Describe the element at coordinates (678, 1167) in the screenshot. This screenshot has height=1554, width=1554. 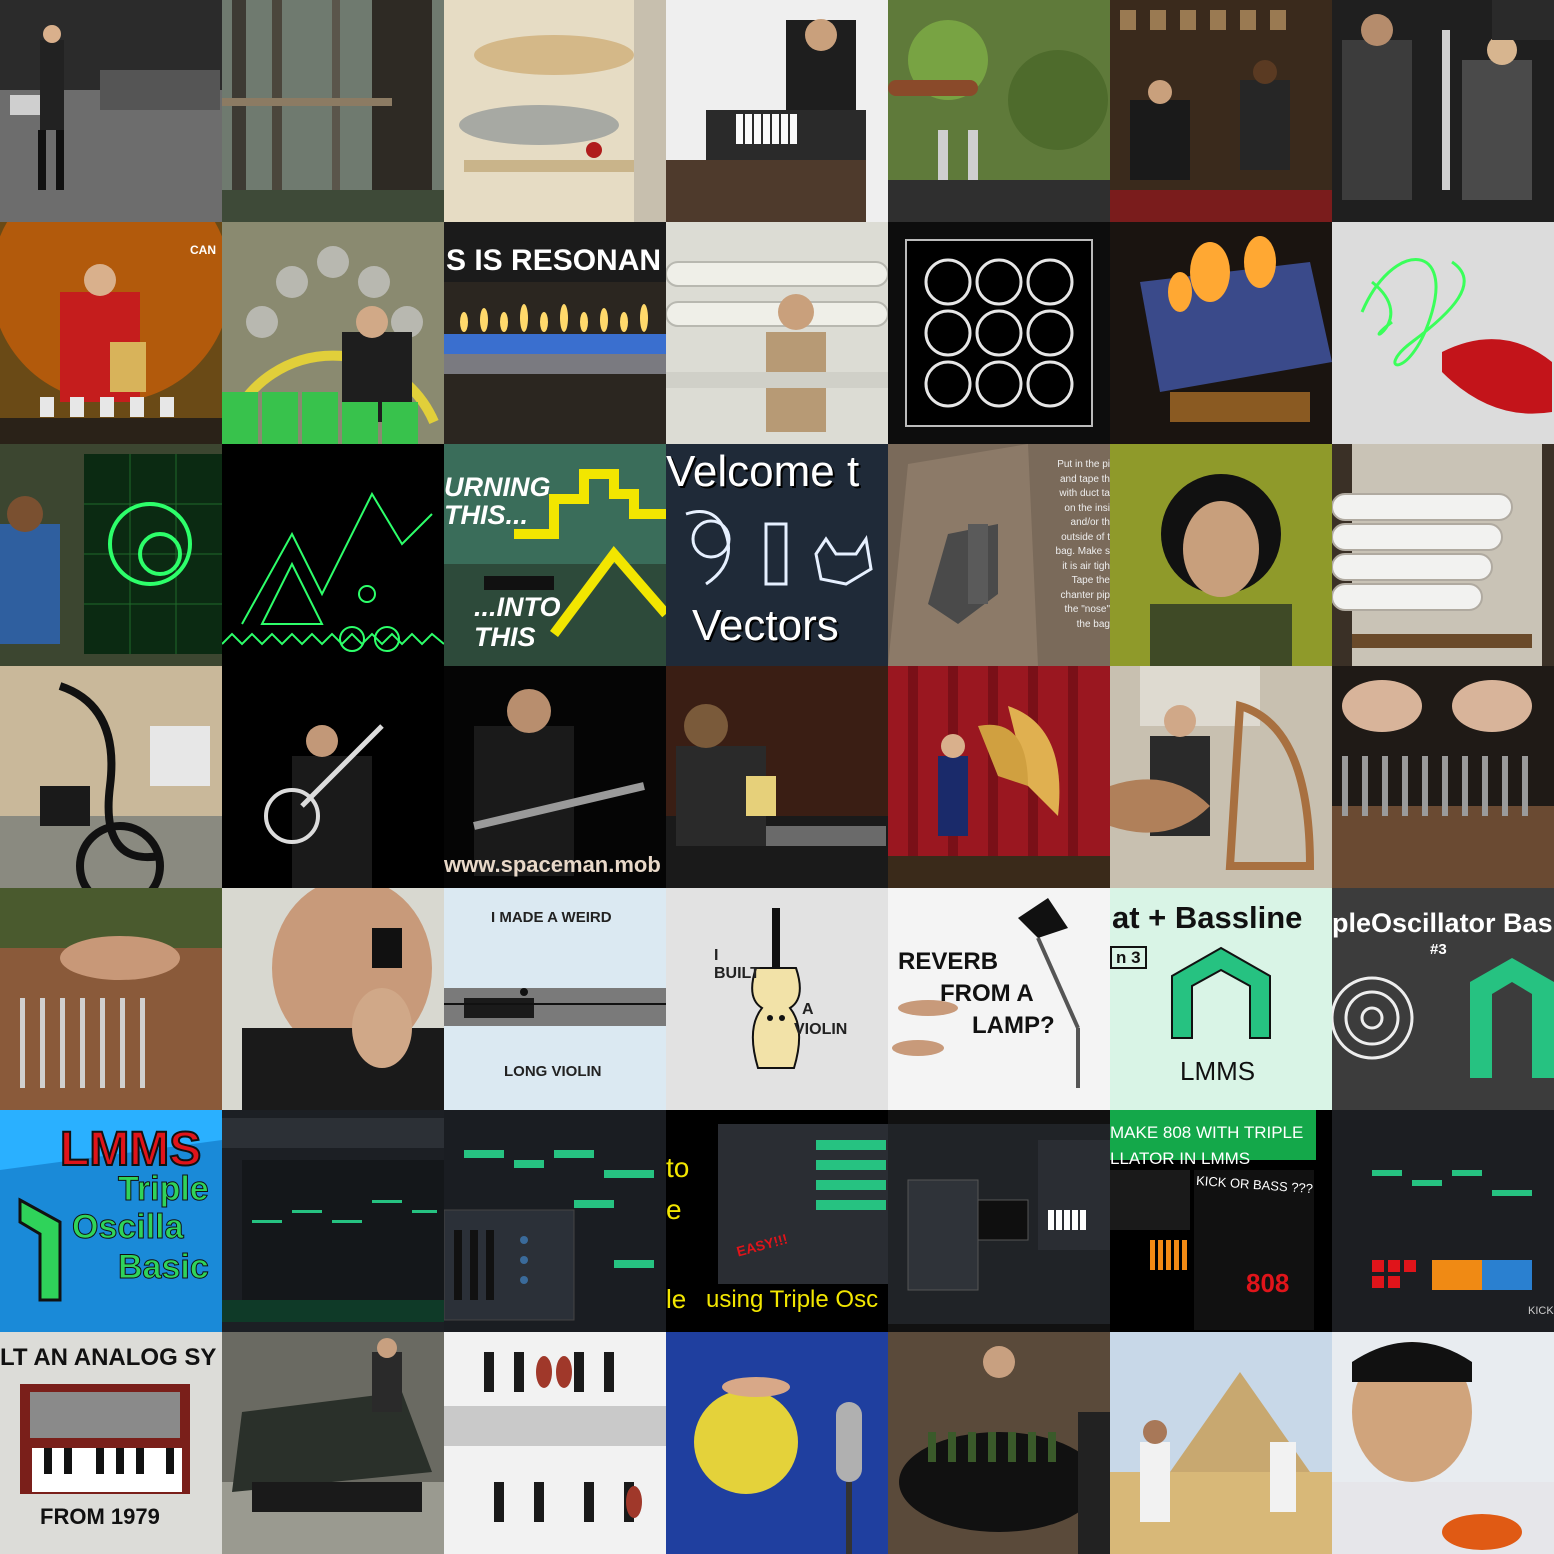
I see `caption-fragment: to` at that location.